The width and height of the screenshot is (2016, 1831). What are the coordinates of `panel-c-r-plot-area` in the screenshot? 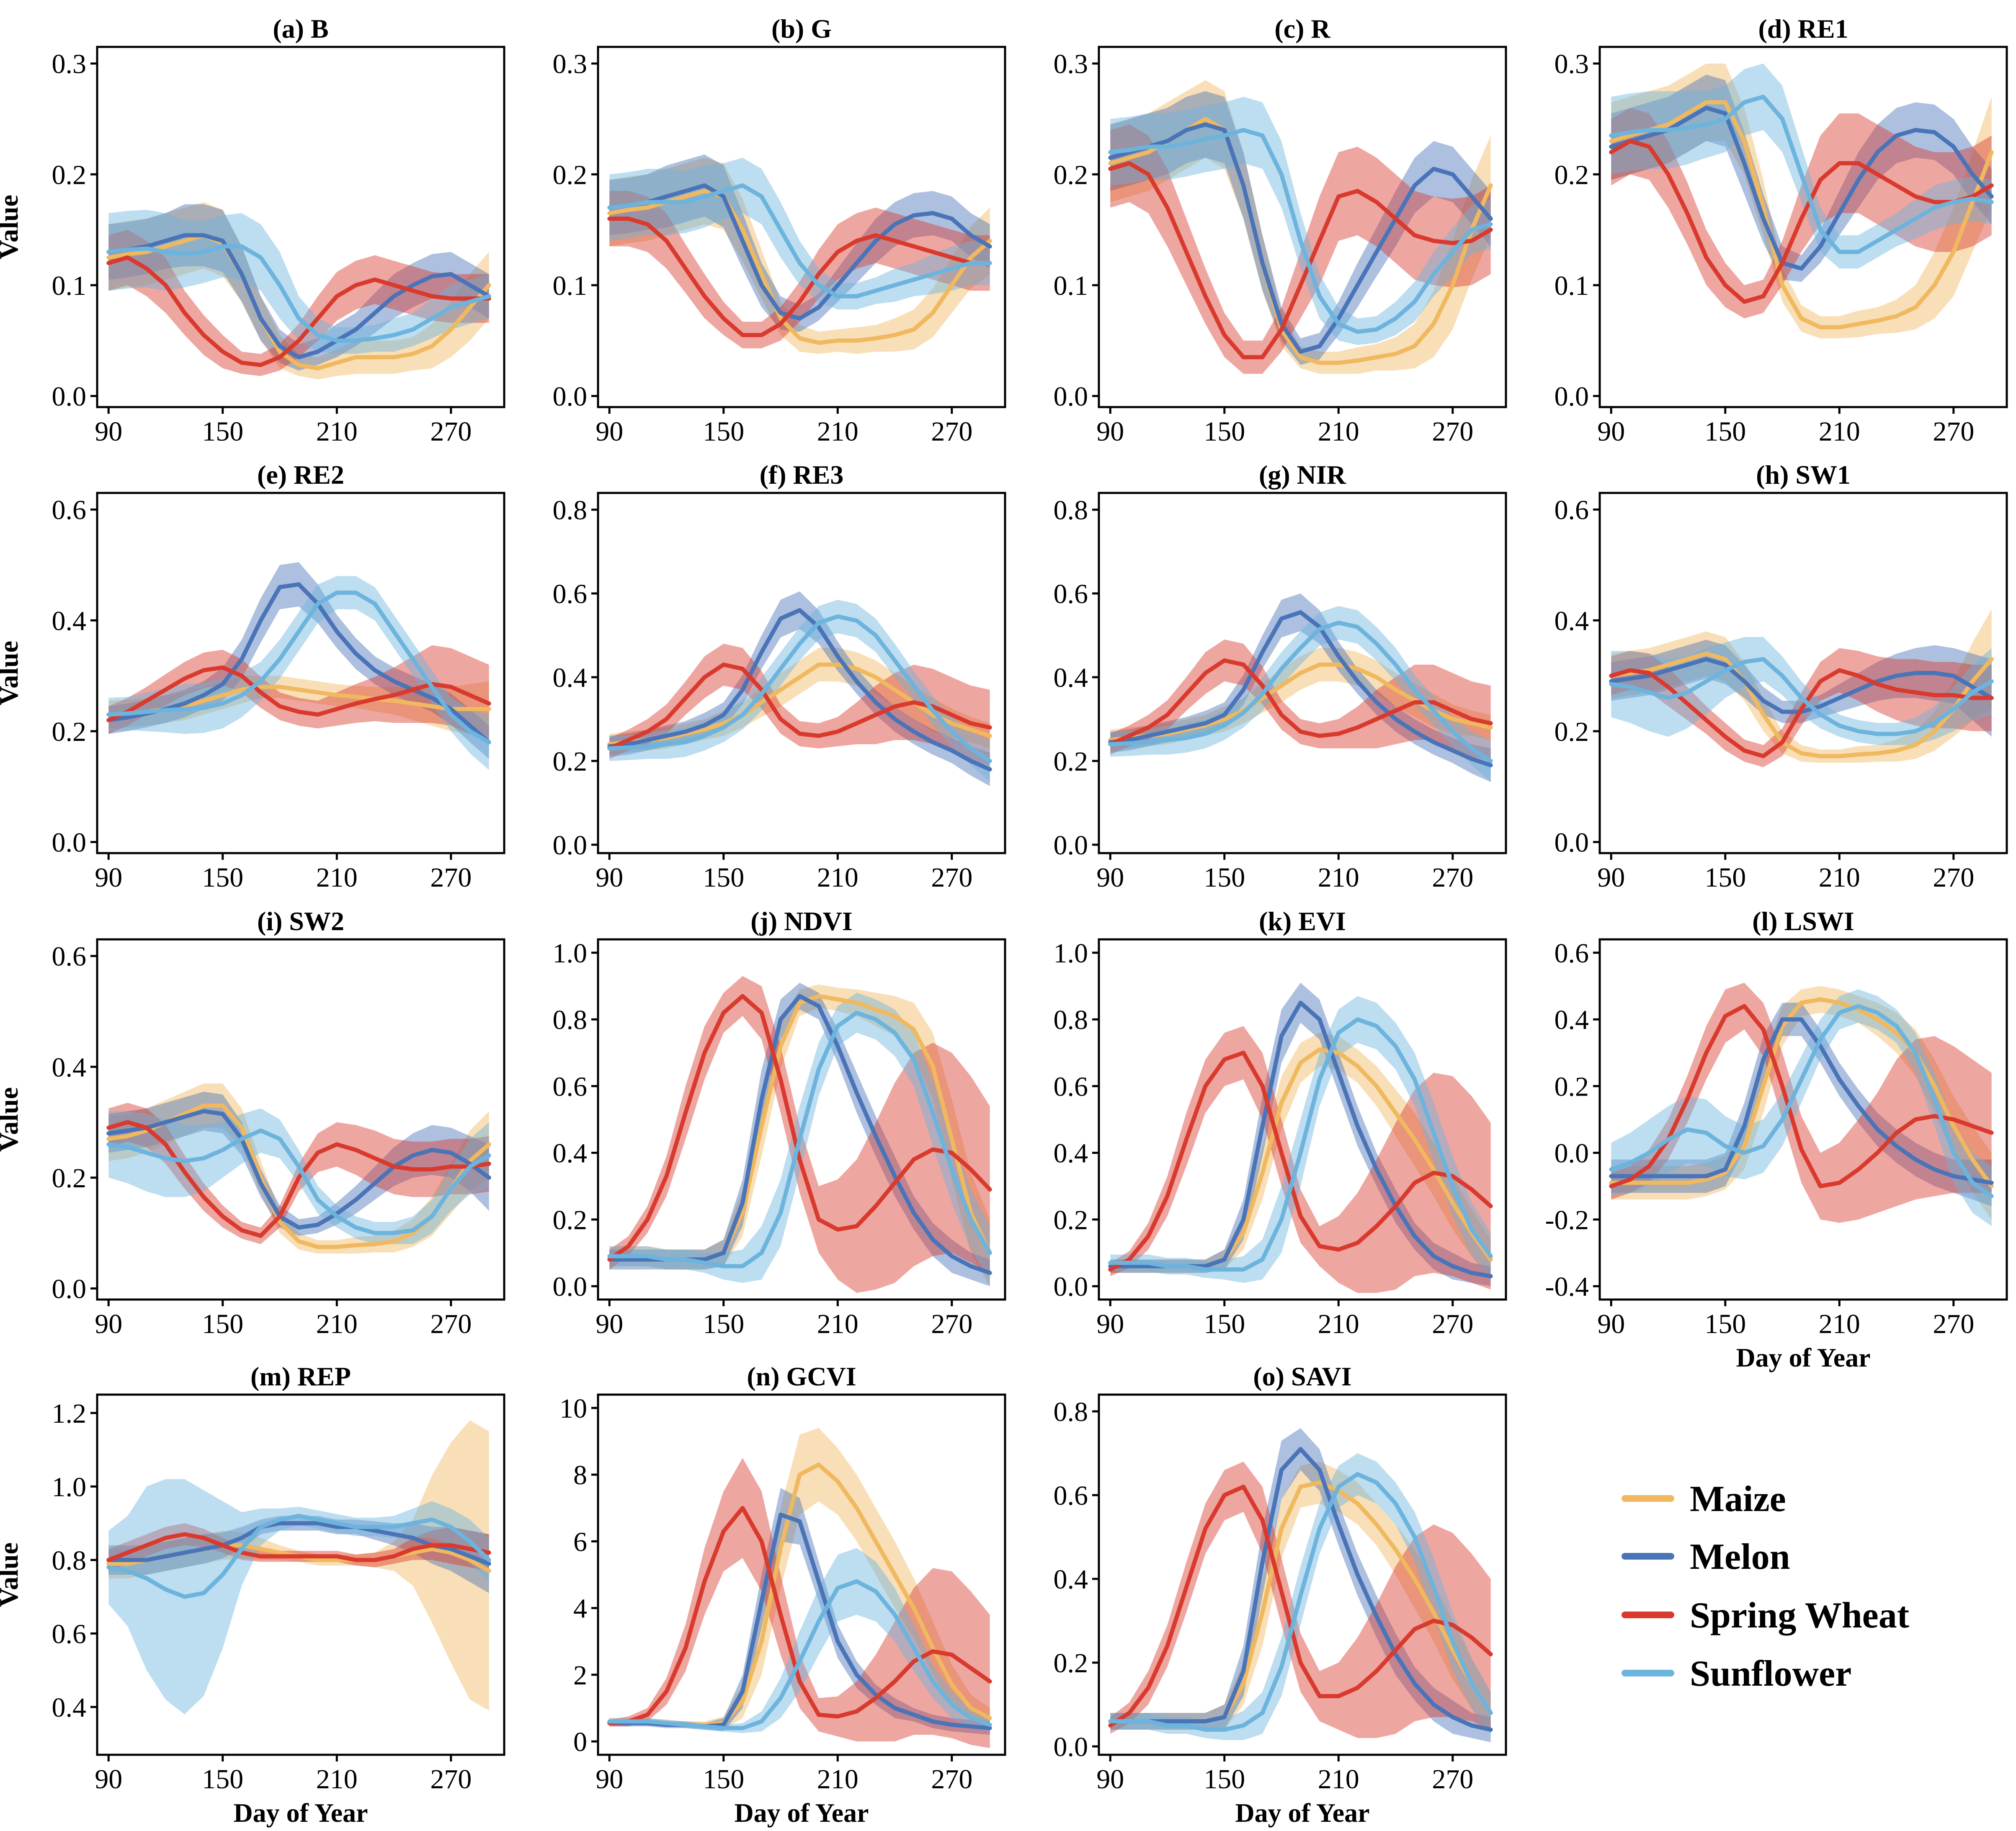 It's located at (1301, 227).